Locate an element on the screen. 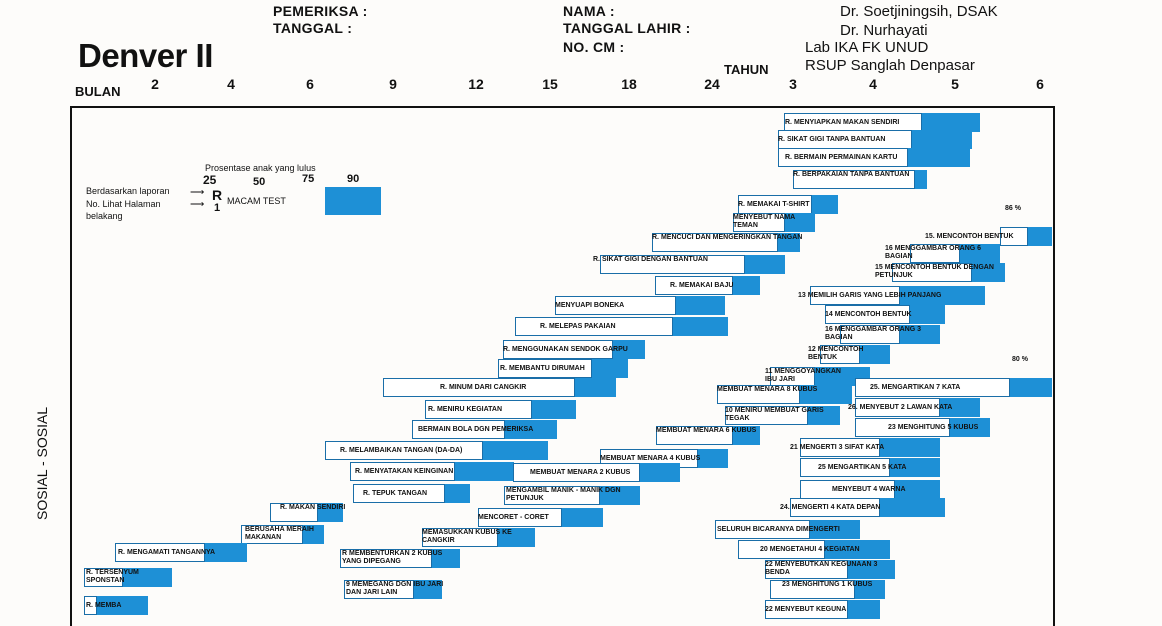 Image resolution: width=1162 pixels, height=626 pixels. test-item: MENGAMBIL MANIK - MANIK DGN PETUNJUK is located at coordinates (581, 495).